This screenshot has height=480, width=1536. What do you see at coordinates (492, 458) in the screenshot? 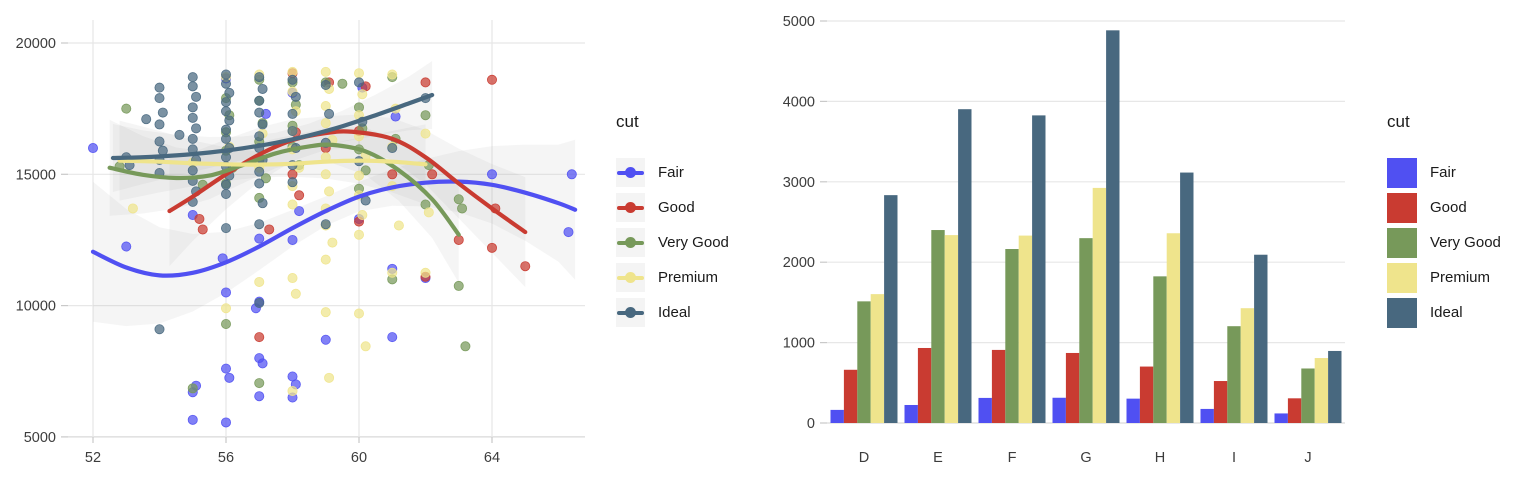
I see `svg-text: 64` at bounding box center [492, 458].